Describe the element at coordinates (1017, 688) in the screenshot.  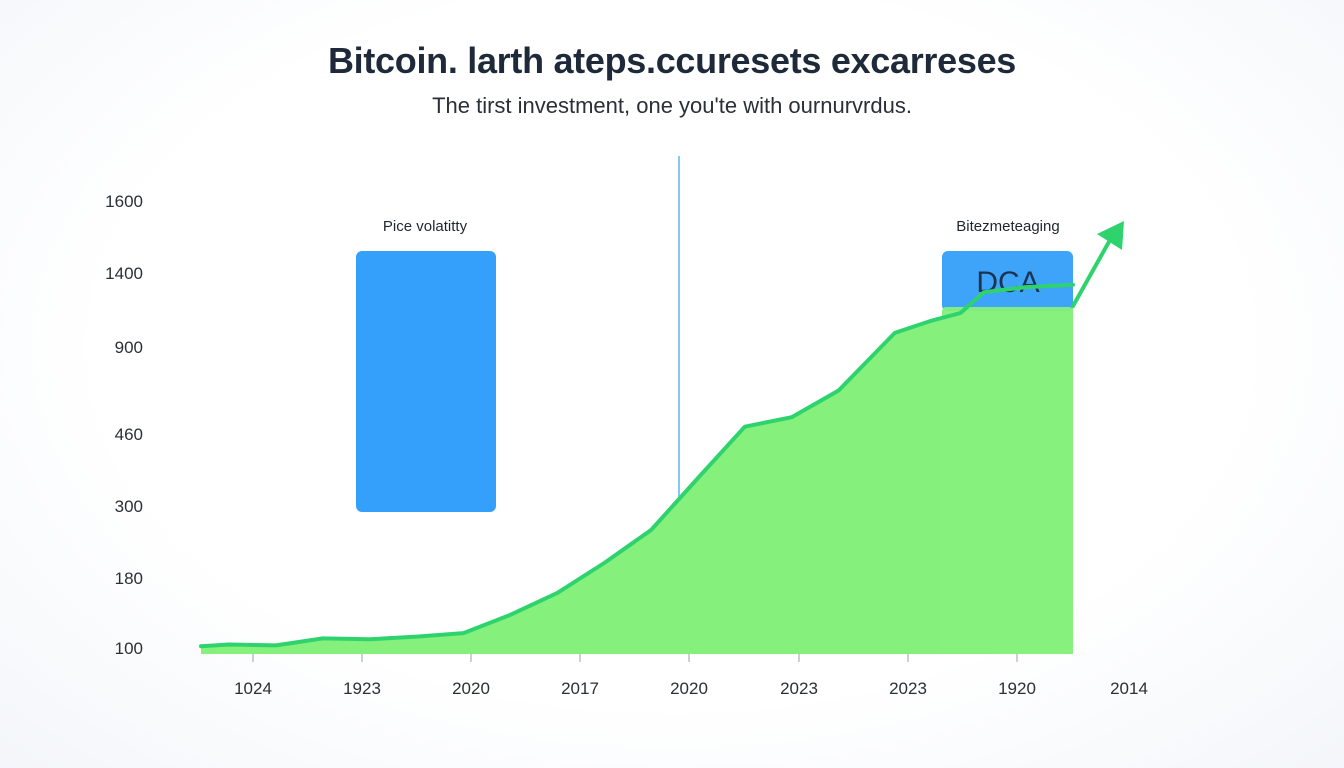
I see `x-tick-label: 1920` at that location.